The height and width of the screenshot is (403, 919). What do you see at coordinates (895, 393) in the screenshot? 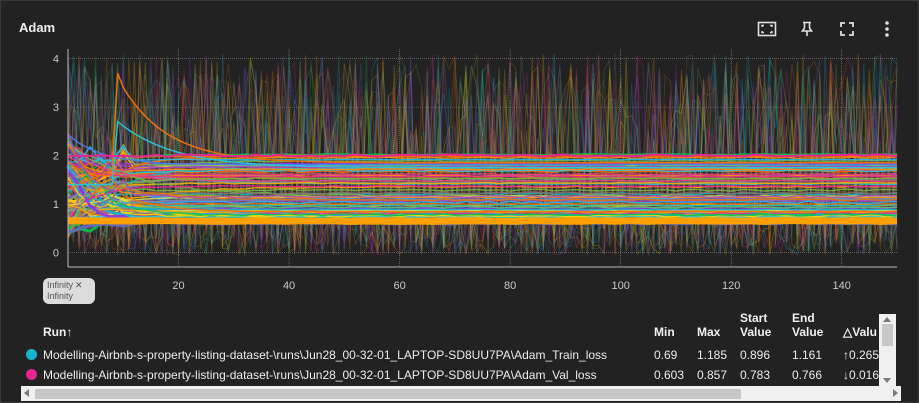
I see `scroll-right-icon` at bounding box center [895, 393].